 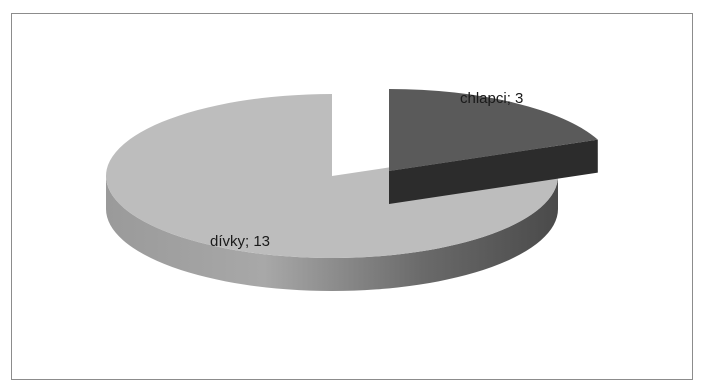 What do you see at coordinates (493, 171) in the screenshot?
I see `pie-slice-chlapci-edge` at bounding box center [493, 171].